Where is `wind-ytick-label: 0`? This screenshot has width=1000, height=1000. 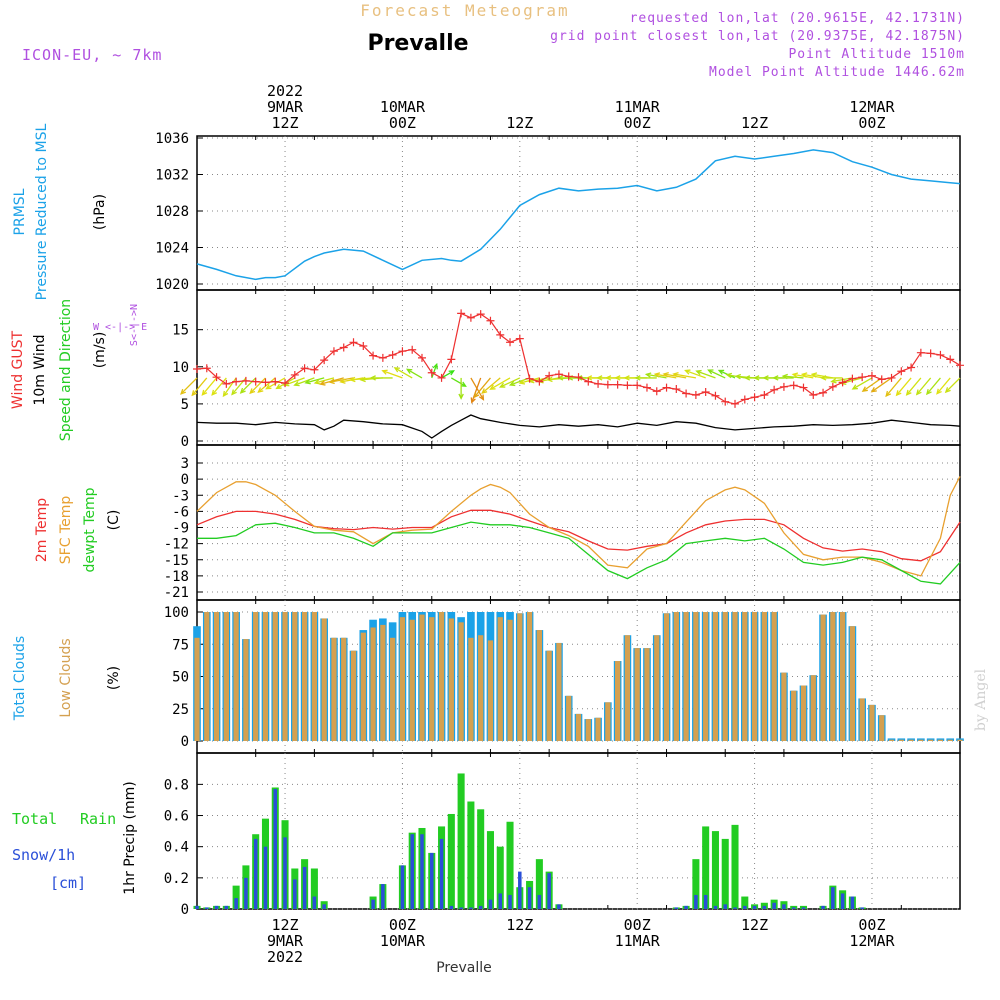 wind-ytick-label: 0 is located at coordinates (185, 442).